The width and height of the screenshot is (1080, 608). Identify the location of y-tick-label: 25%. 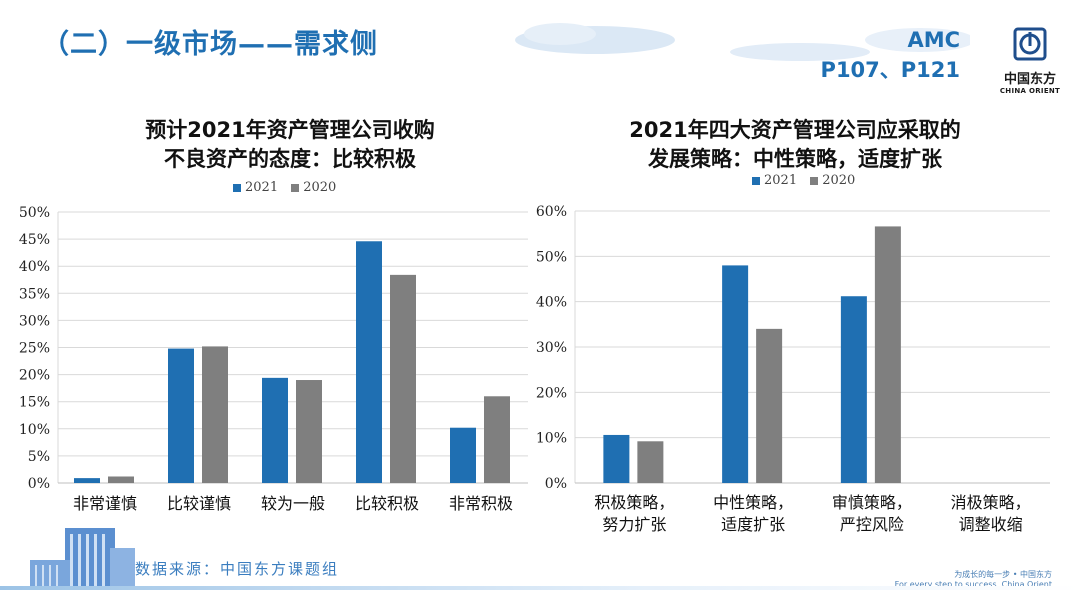
(34, 349).